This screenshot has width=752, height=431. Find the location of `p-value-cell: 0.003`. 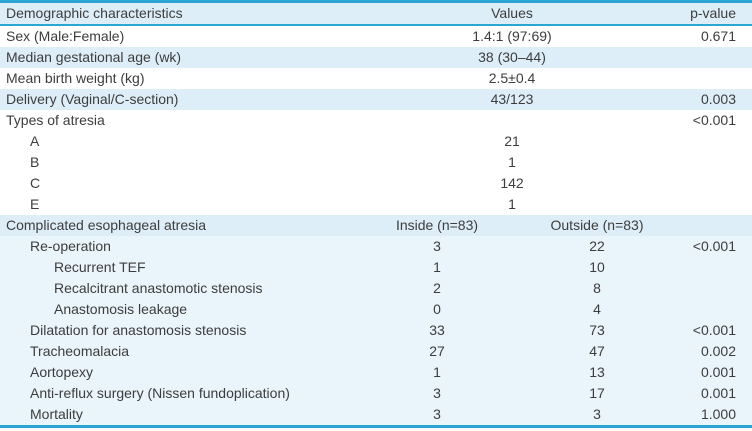

p-value-cell: 0.003 is located at coordinates (718, 99).